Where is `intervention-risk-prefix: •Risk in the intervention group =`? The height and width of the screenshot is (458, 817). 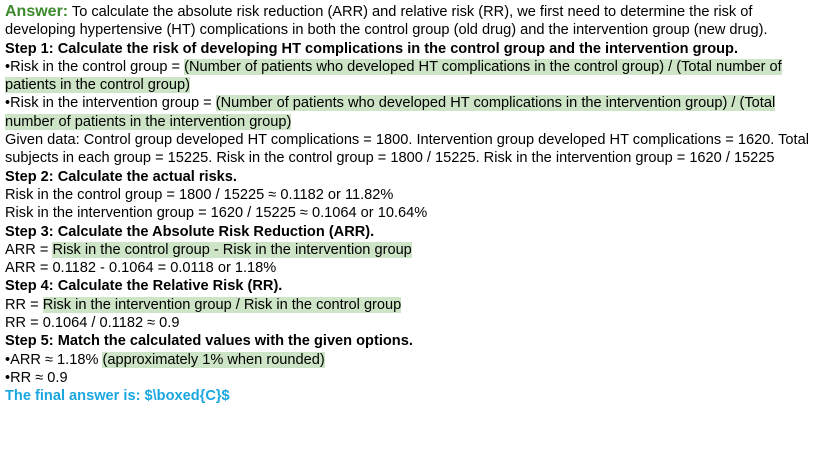
intervention-risk-prefix: •Risk in the intervention group = is located at coordinates (110, 103).